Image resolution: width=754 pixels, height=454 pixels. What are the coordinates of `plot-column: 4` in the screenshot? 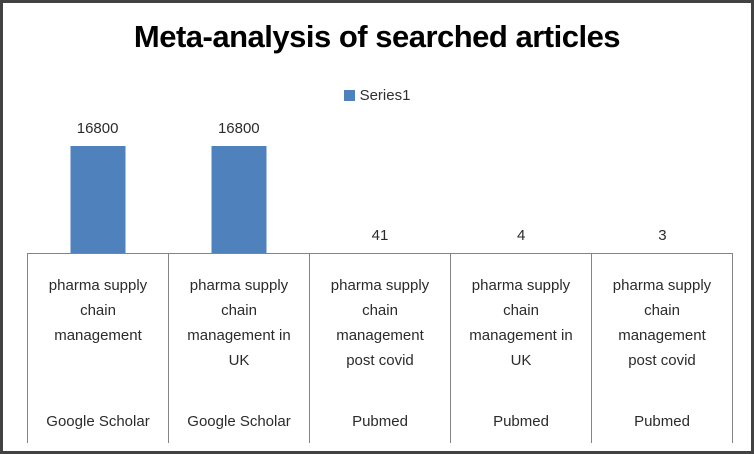 It's located at (521, 182).